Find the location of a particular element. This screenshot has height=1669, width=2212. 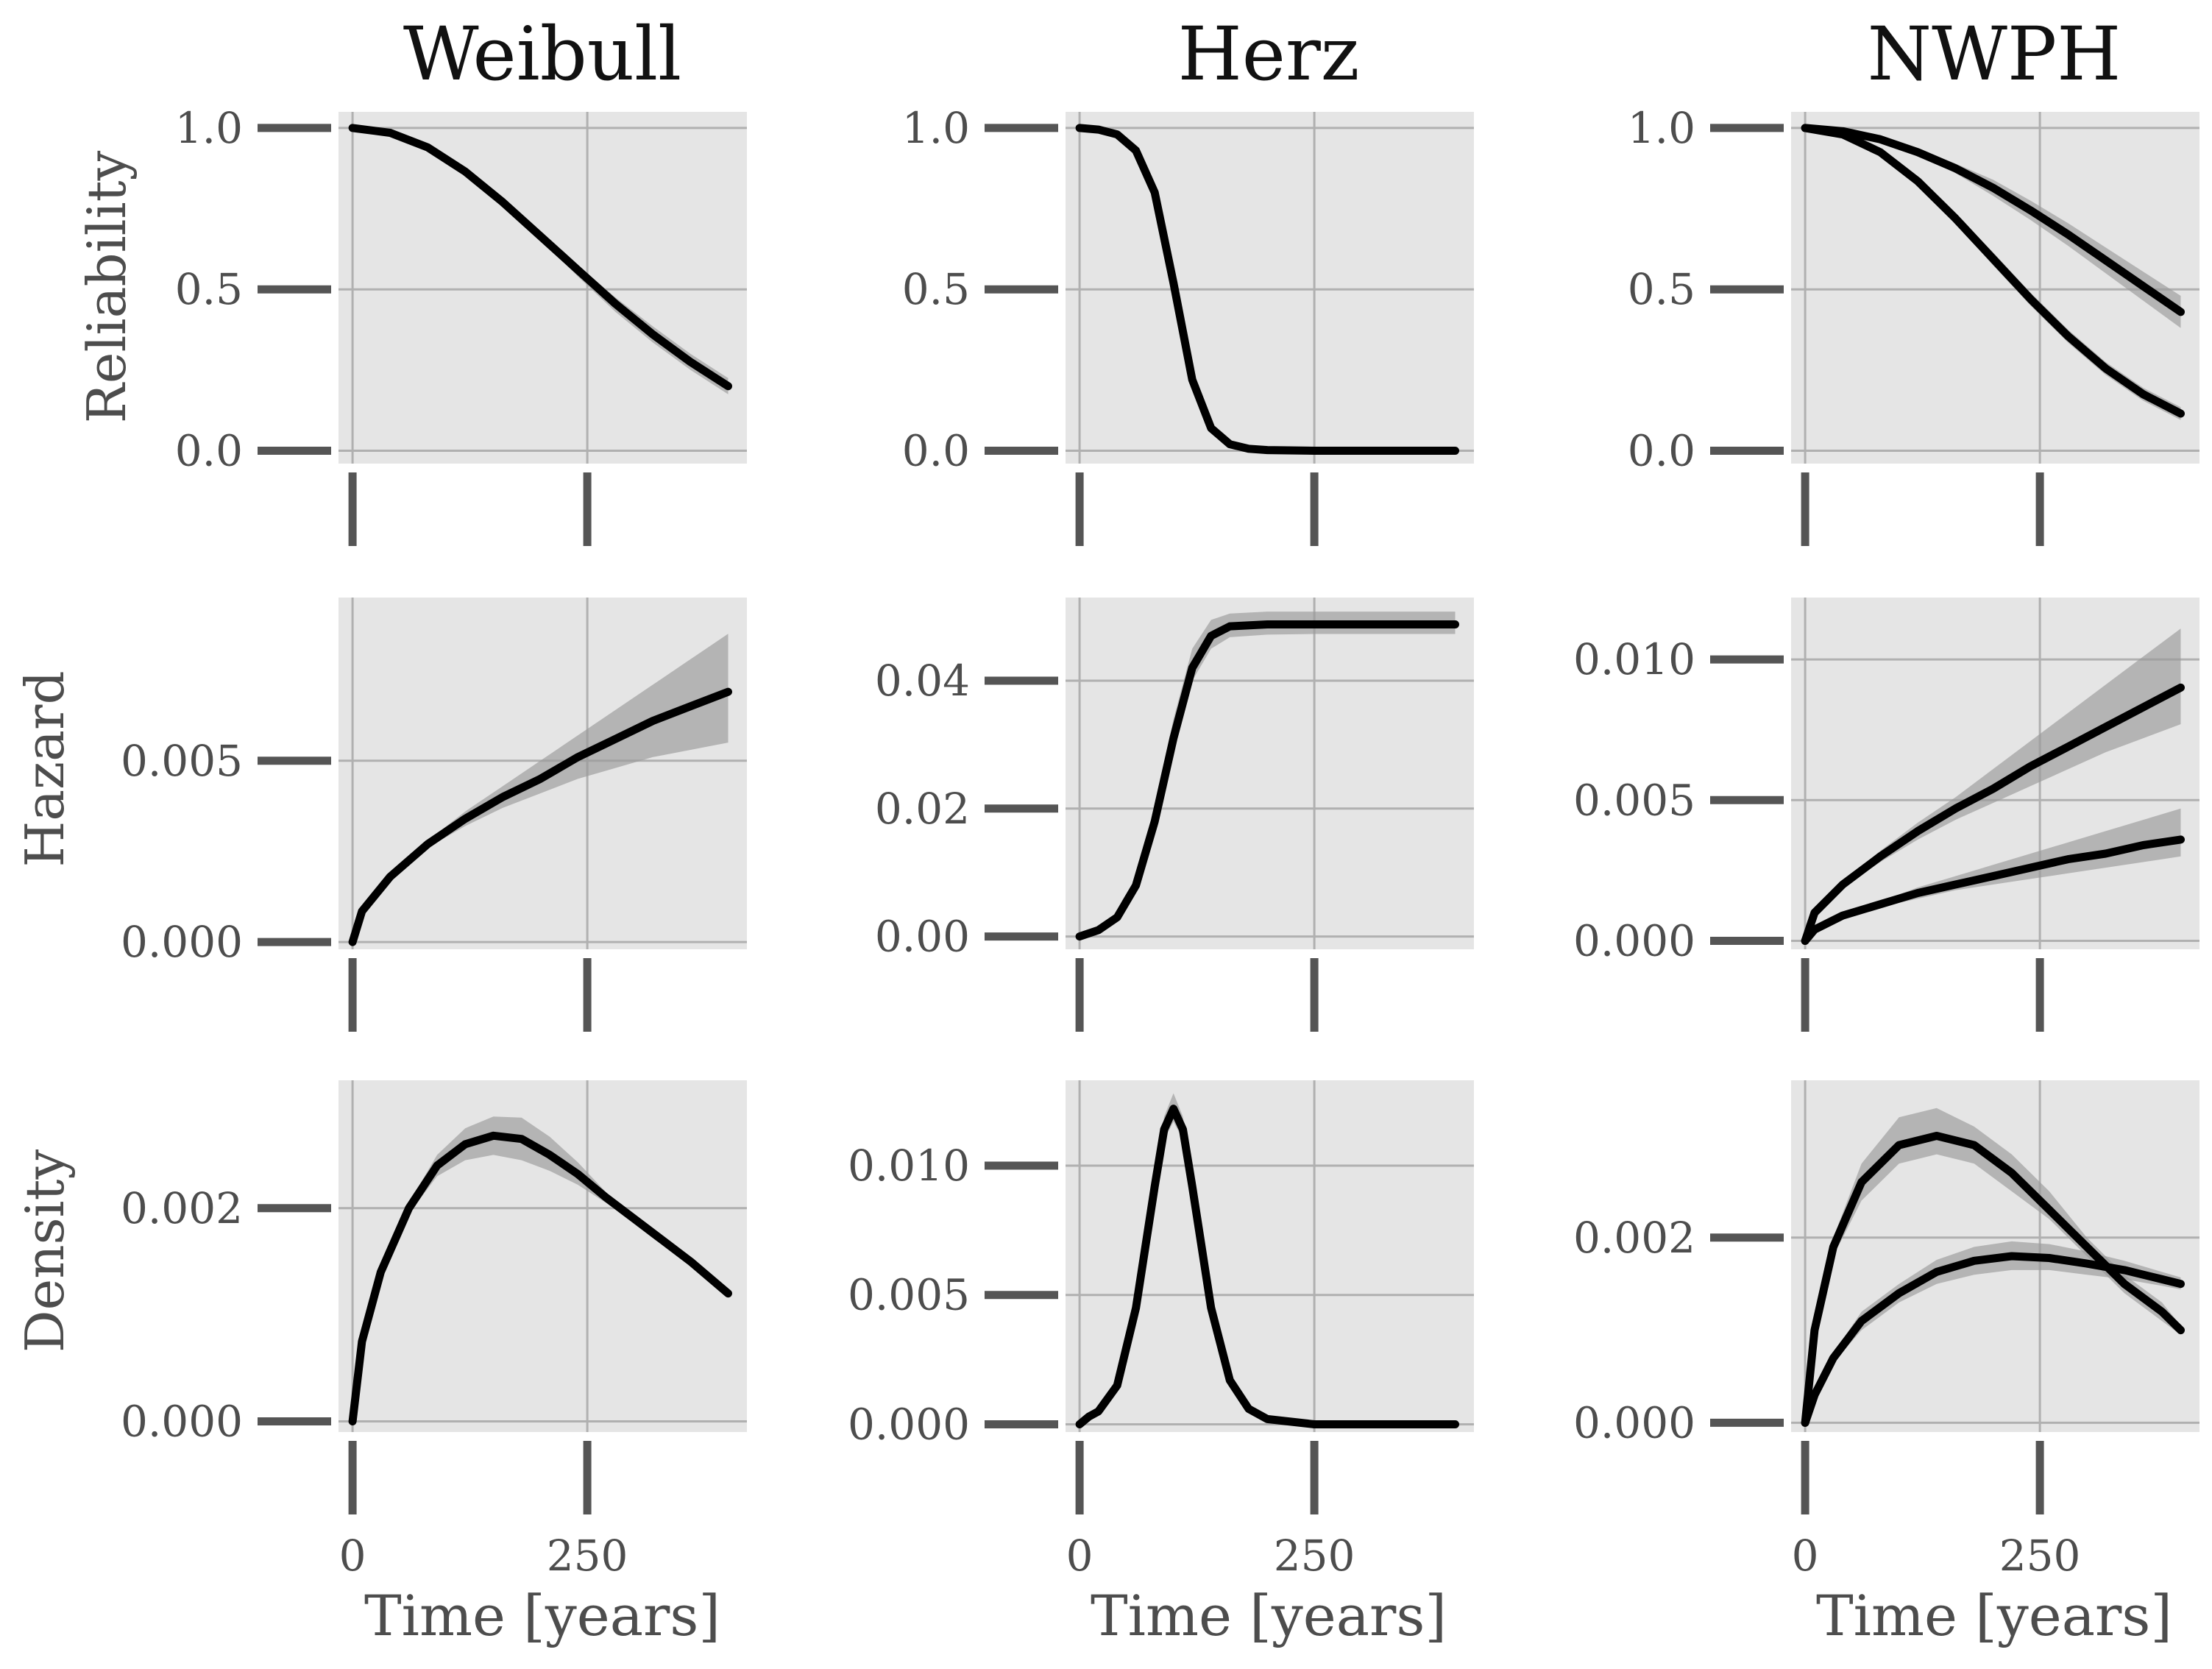

panel-density-weibull: 0.000 0.002 0 250 is located at coordinates (434, 1331).